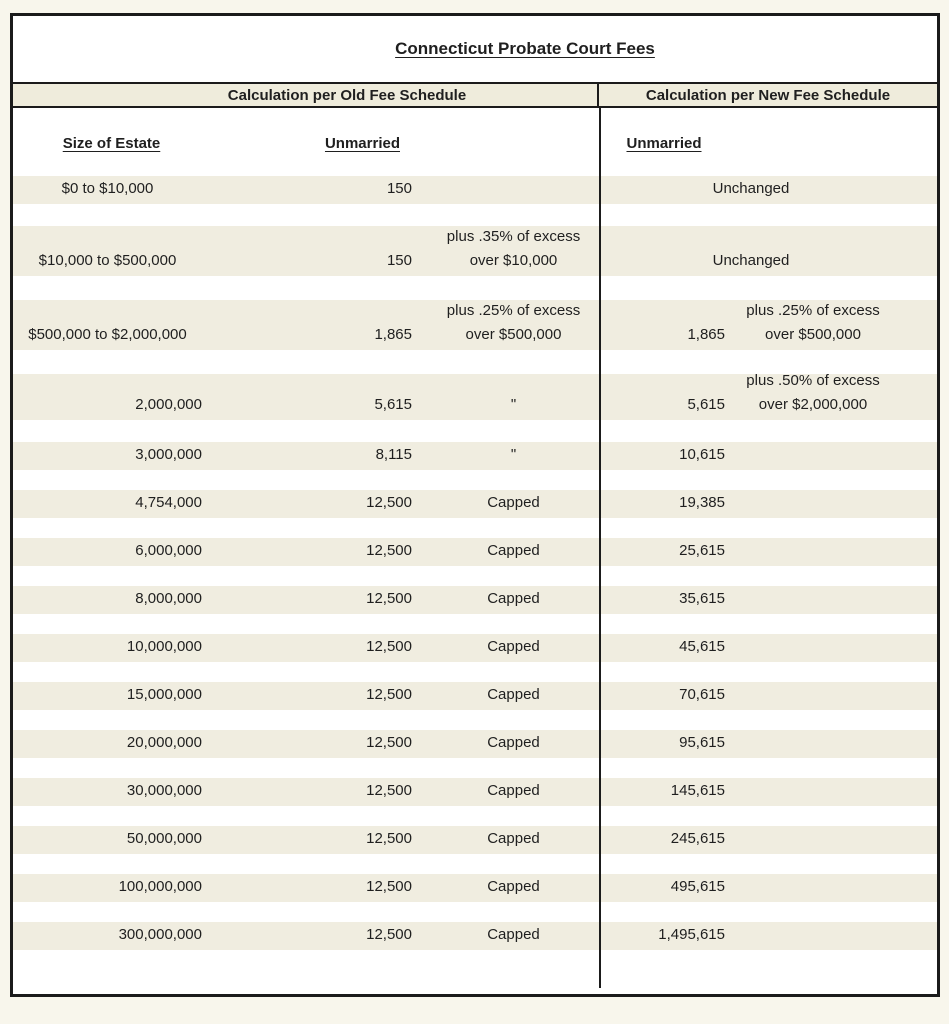  I want to click on new-fee-cell: 95,615, so click(702, 742).